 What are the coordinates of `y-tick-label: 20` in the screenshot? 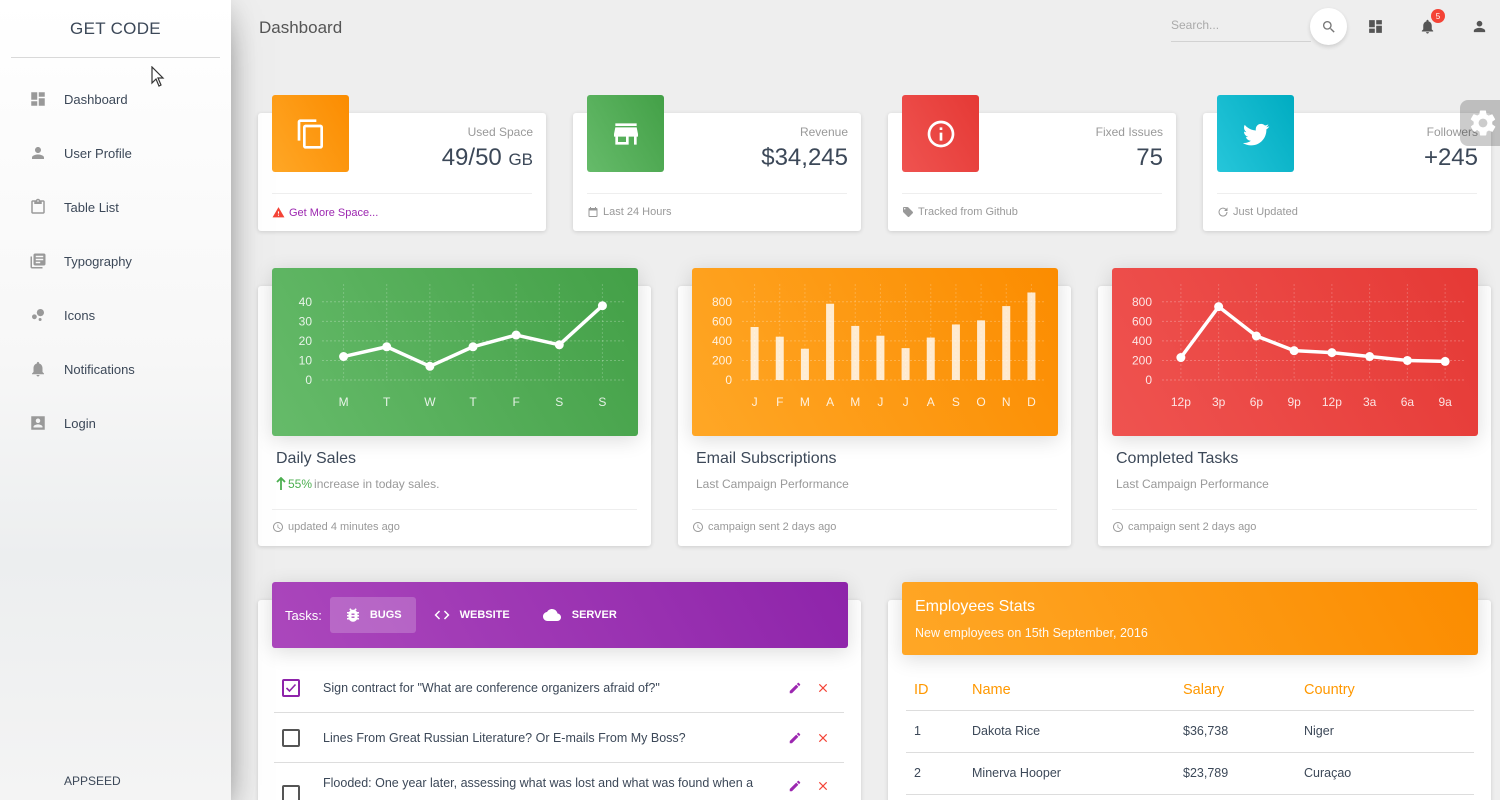 It's located at (306, 341).